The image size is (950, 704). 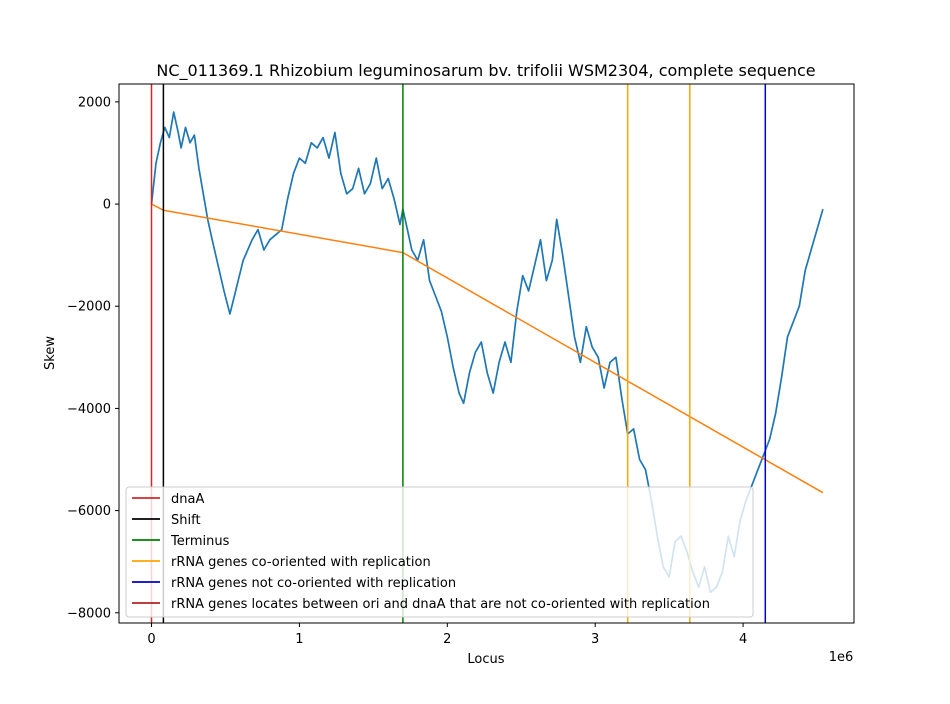 What do you see at coordinates (151, 639) in the screenshot?
I see `x-tick-label: 0` at bounding box center [151, 639].